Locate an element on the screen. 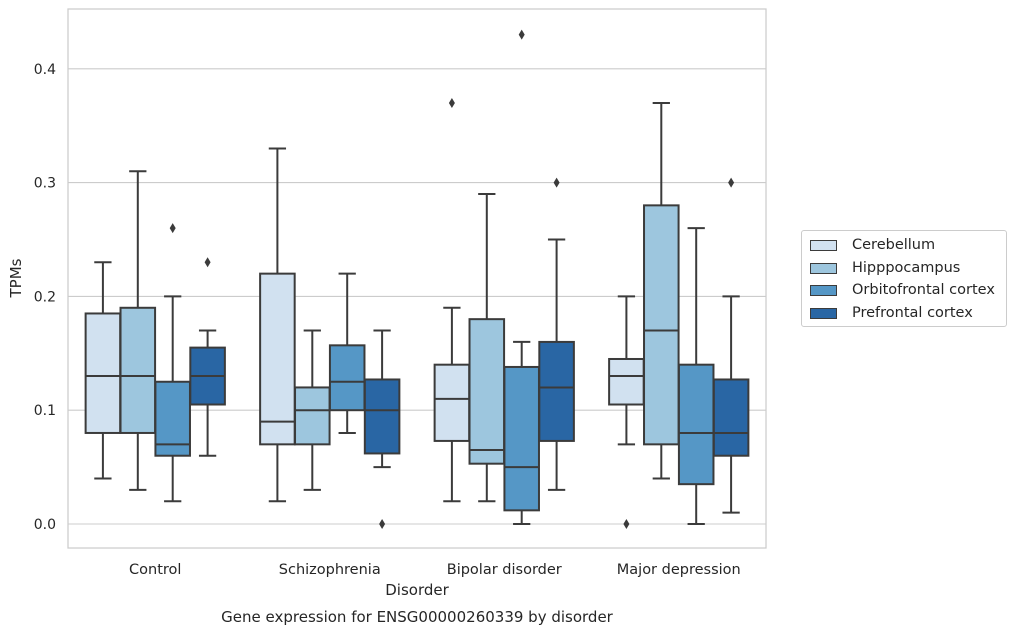  legend-label: Hipppocampus is located at coordinates (906, 268).